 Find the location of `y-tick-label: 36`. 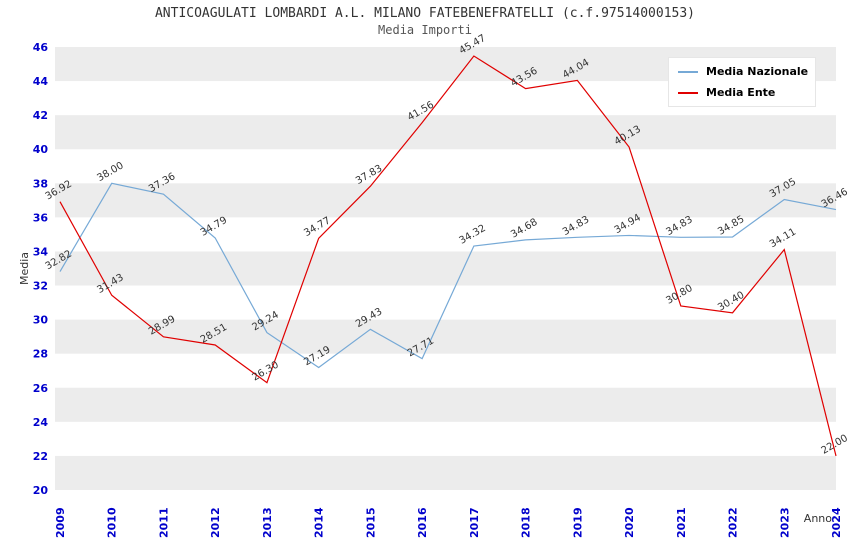

y-tick-label: 36 is located at coordinates (41, 217).